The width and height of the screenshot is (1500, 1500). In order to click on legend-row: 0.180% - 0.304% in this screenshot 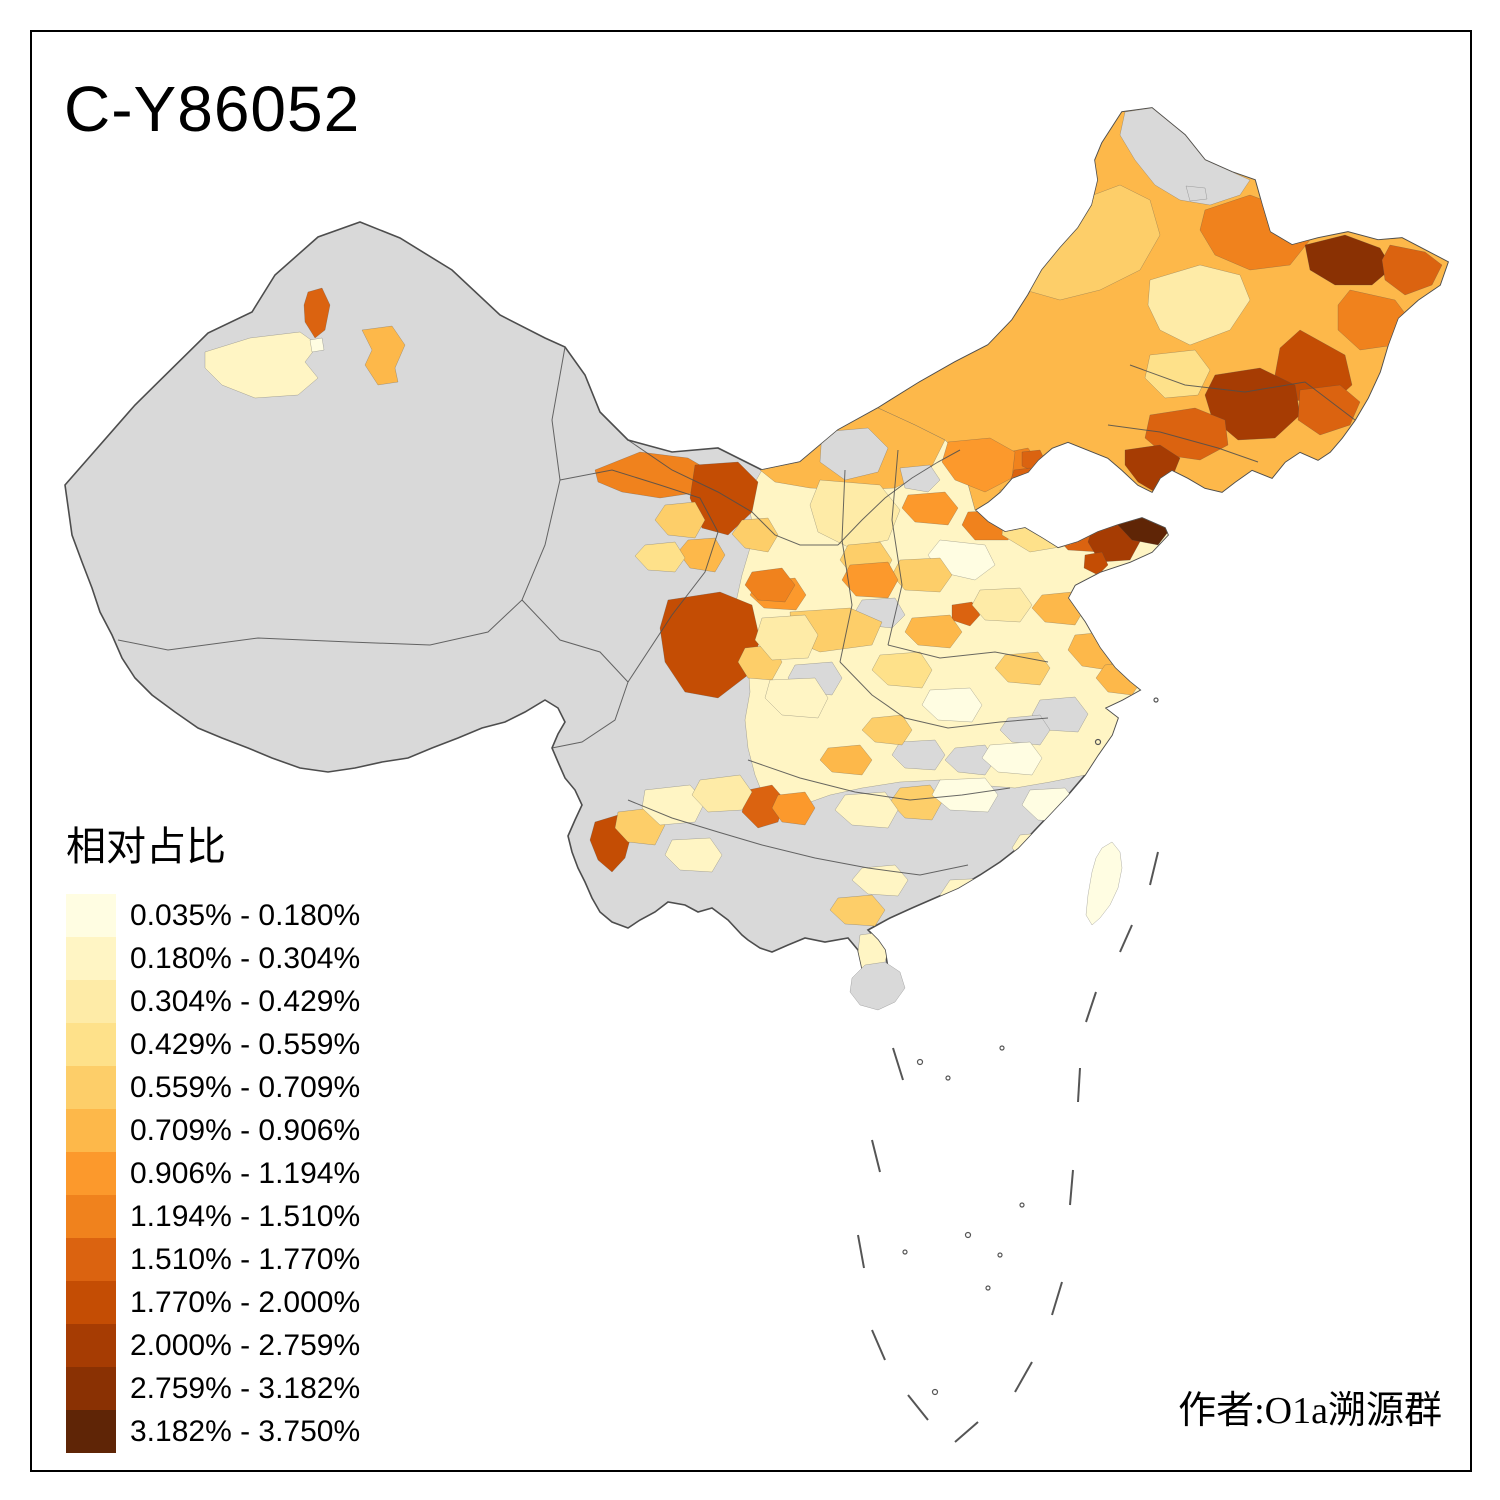, I will do `click(213, 958)`.